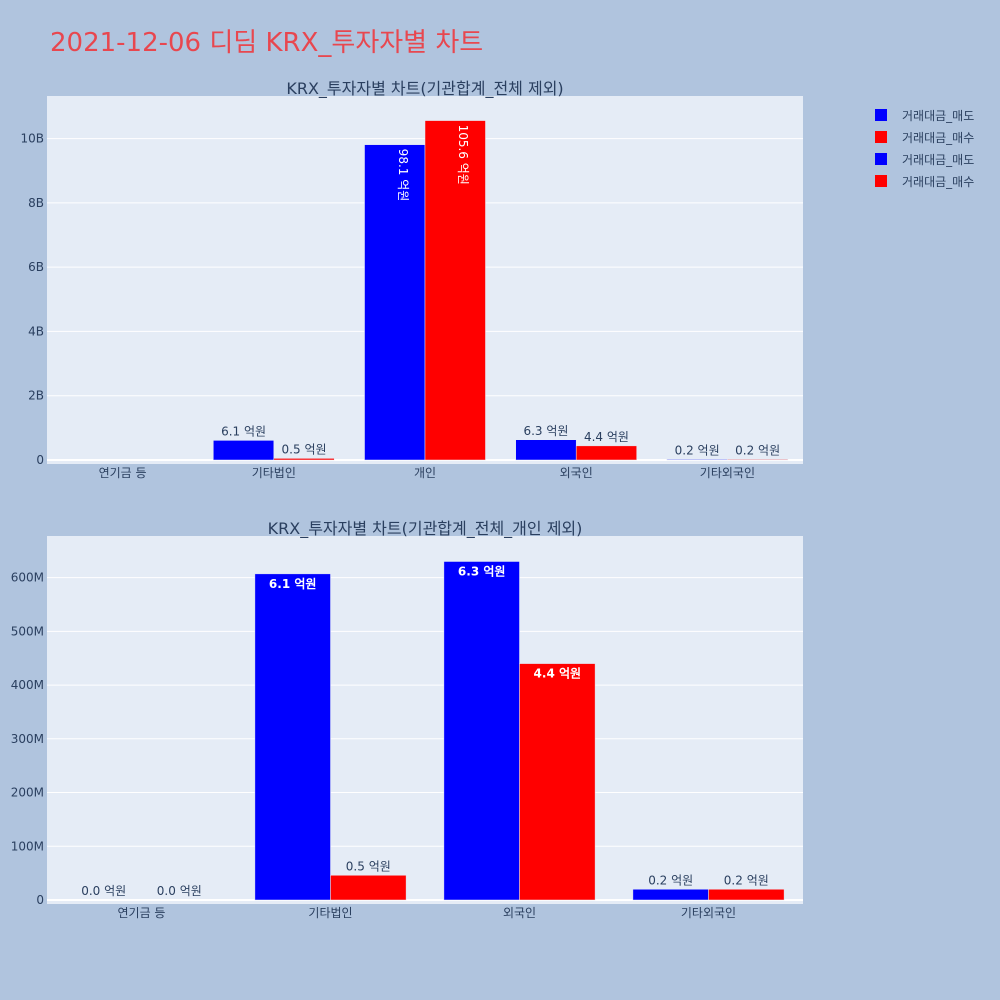 The image size is (1000, 1000). I want to click on legend: 거래대금_매도 거래대금_매수 거래대금_매도 거래대금_매수, so click(922, 148).